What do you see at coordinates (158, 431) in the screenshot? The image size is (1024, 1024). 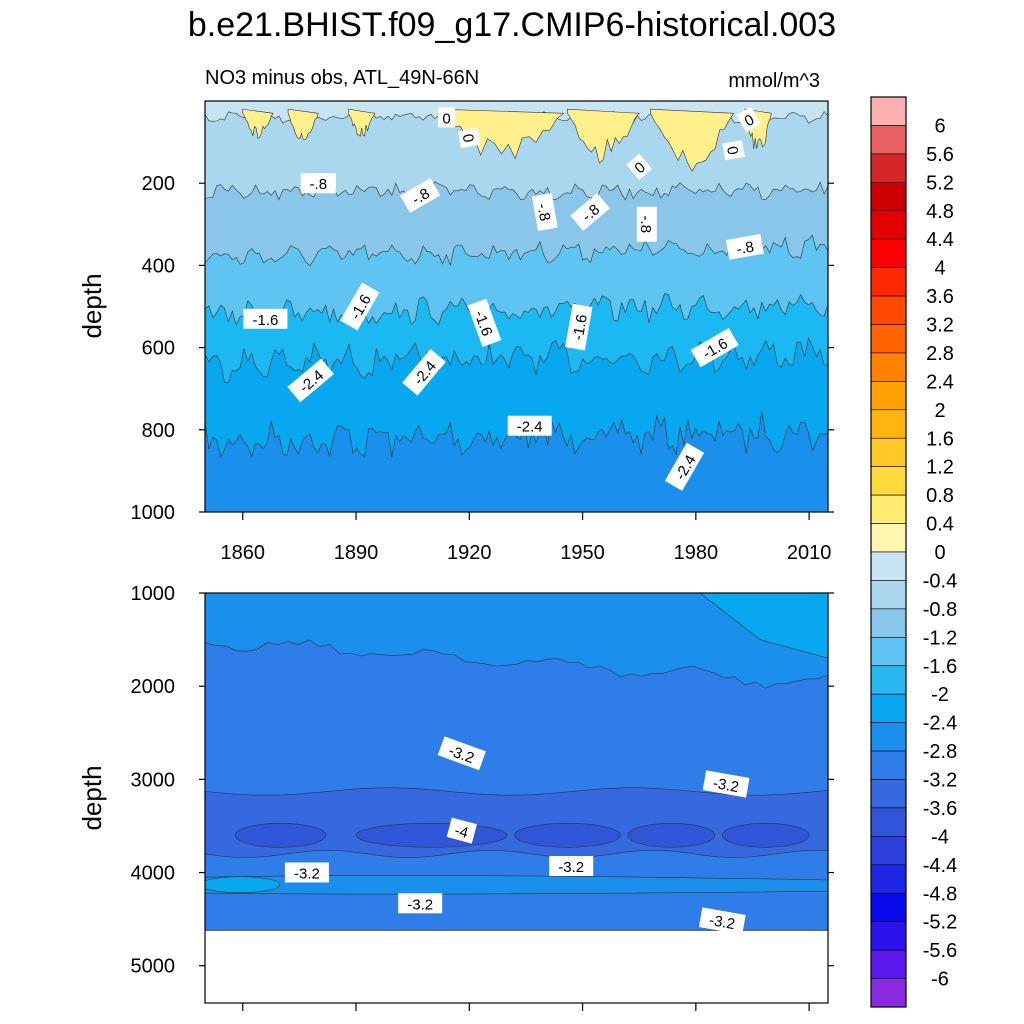 I see `top-y-tick-label: 800` at bounding box center [158, 431].